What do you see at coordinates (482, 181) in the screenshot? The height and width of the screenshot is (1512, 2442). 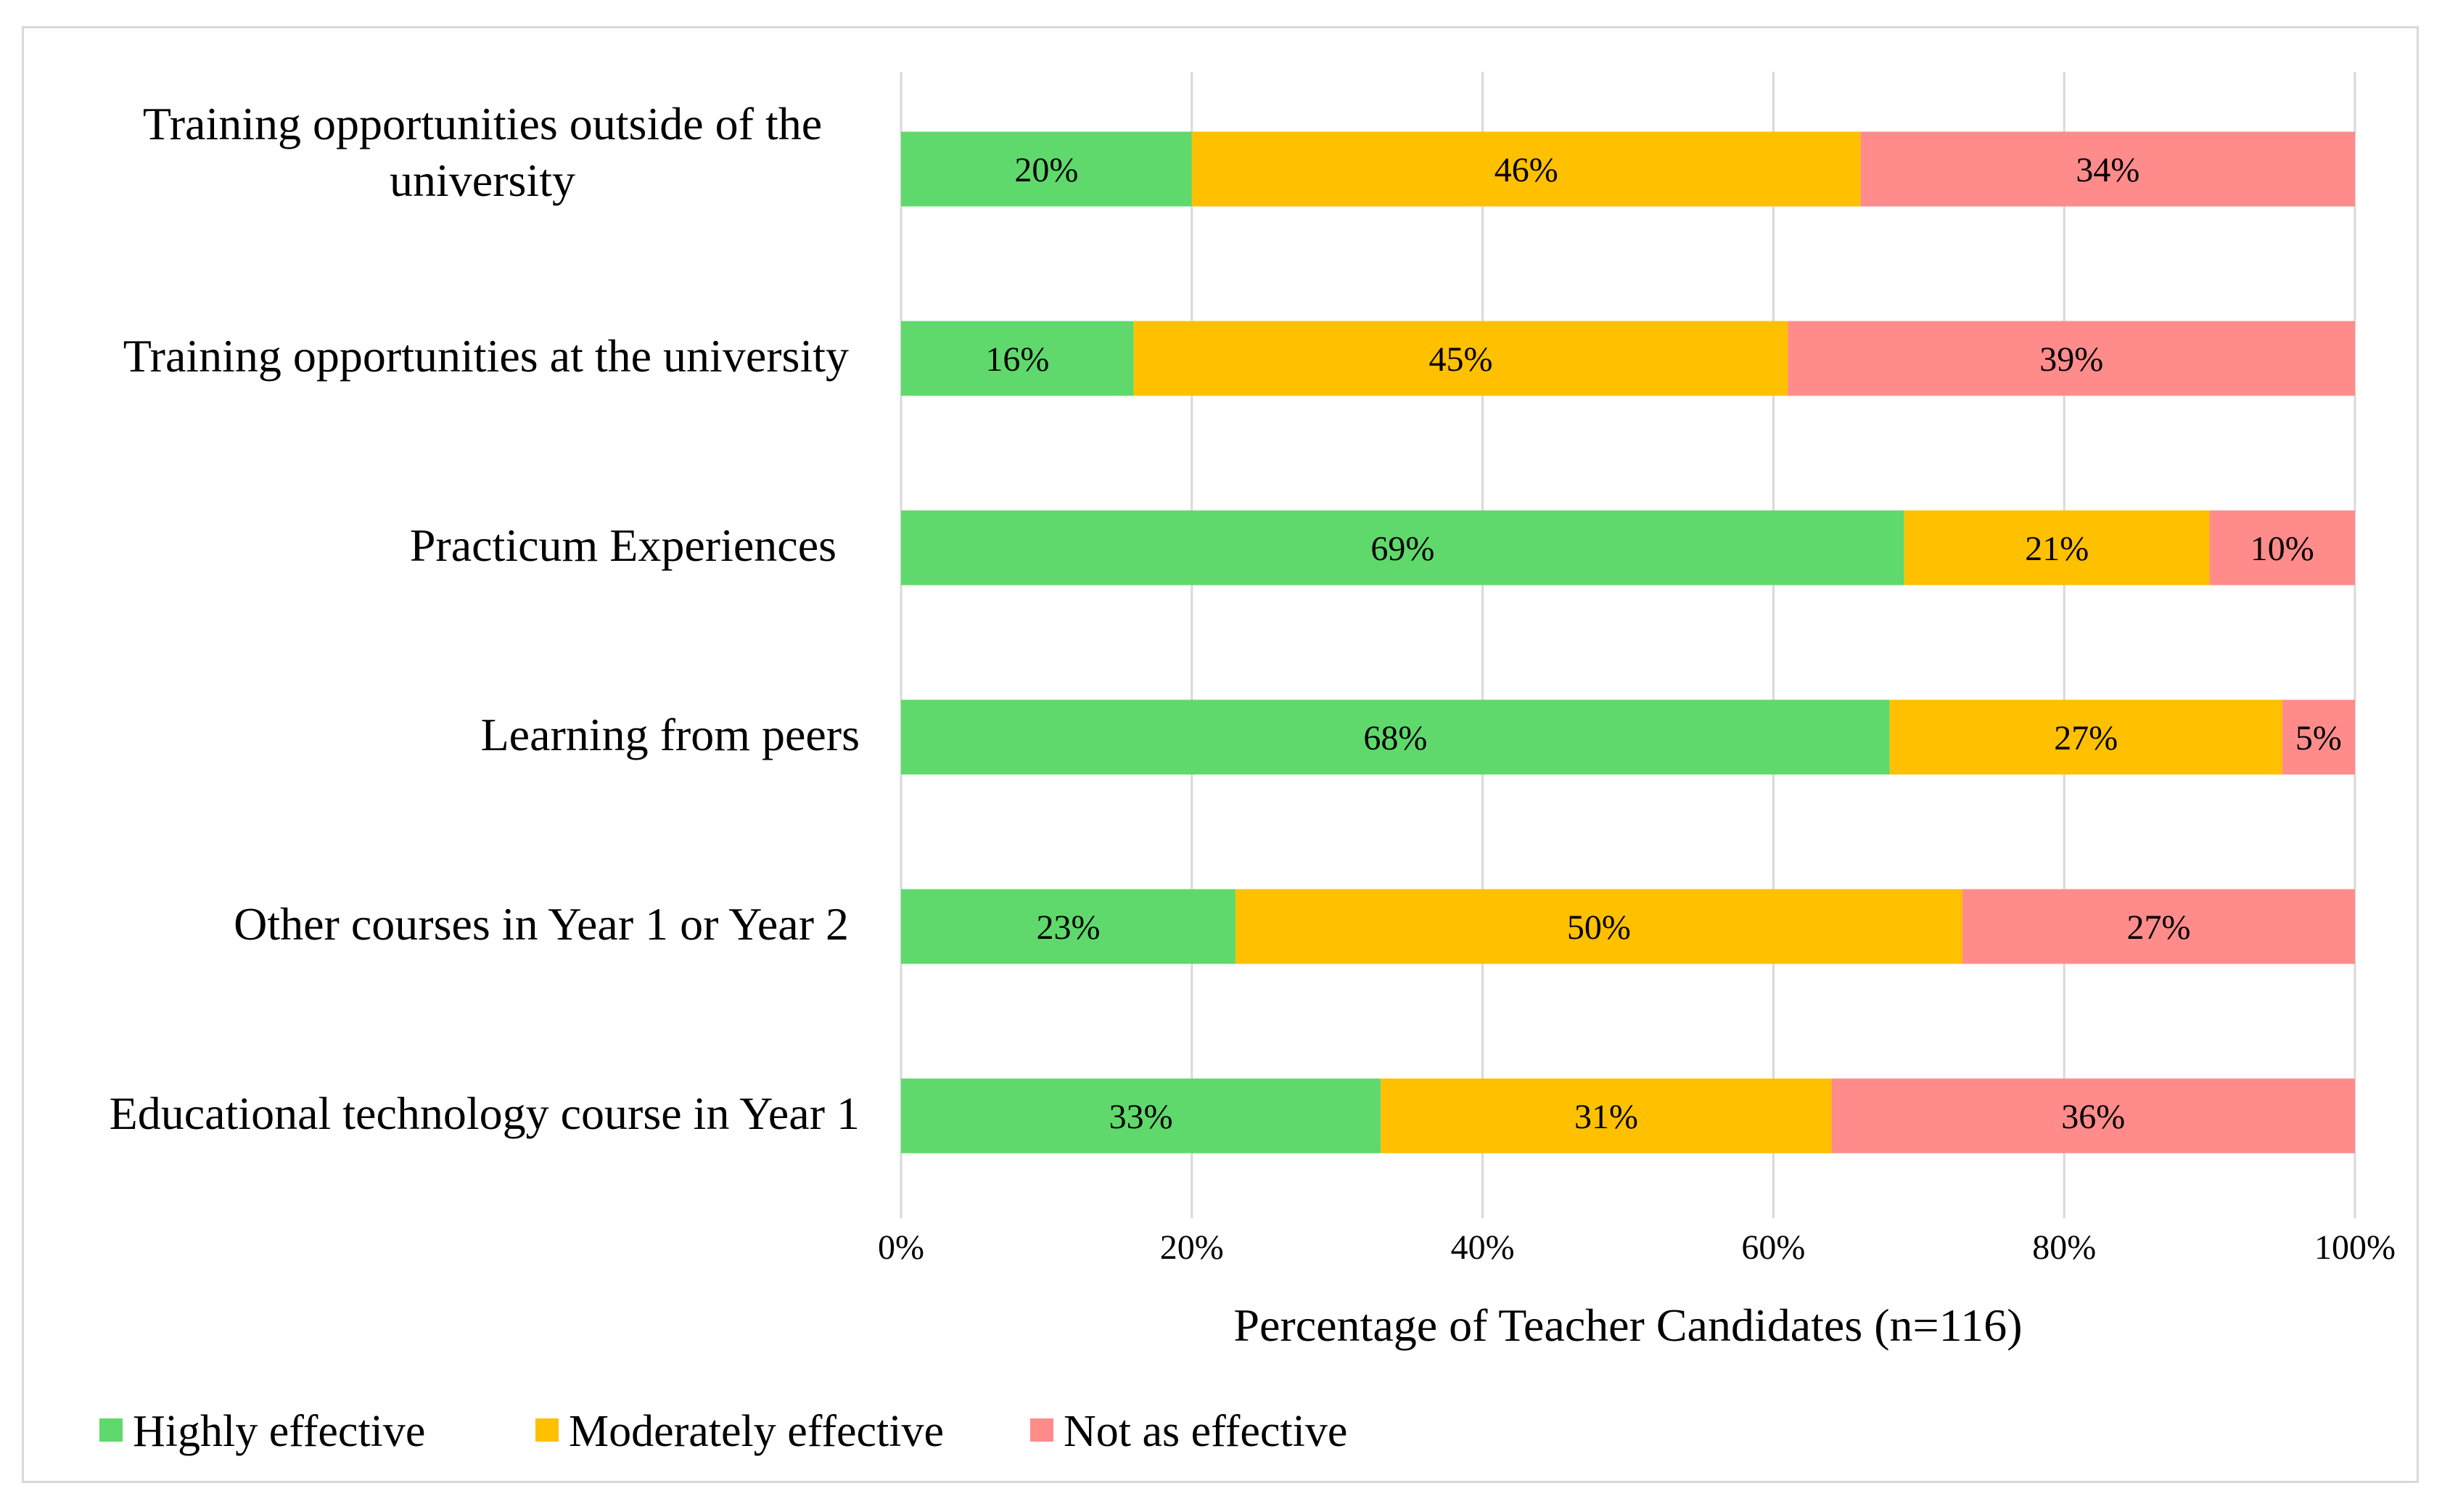 I see `category-label-1-line-2: university` at bounding box center [482, 181].